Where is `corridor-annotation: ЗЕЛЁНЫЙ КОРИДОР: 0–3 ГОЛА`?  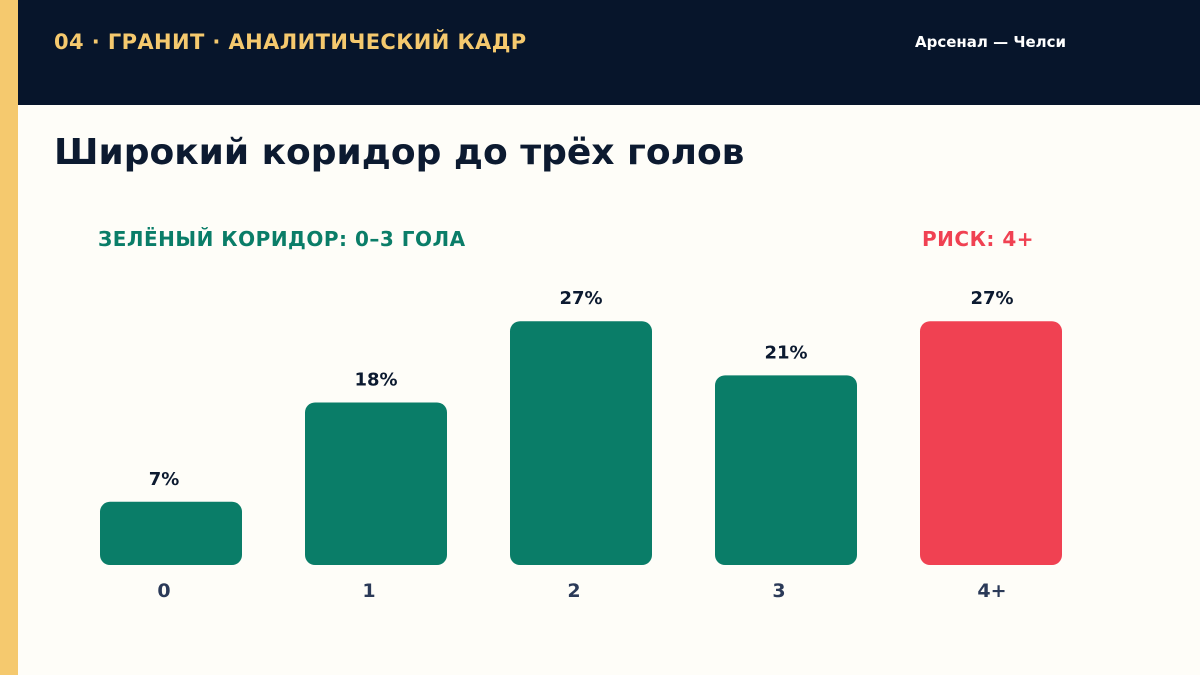
corridor-annotation: ЗЕЛЁНЫЙ КОРИДОР: 0–3 ГОЛА is located at coordinates (282, 239).